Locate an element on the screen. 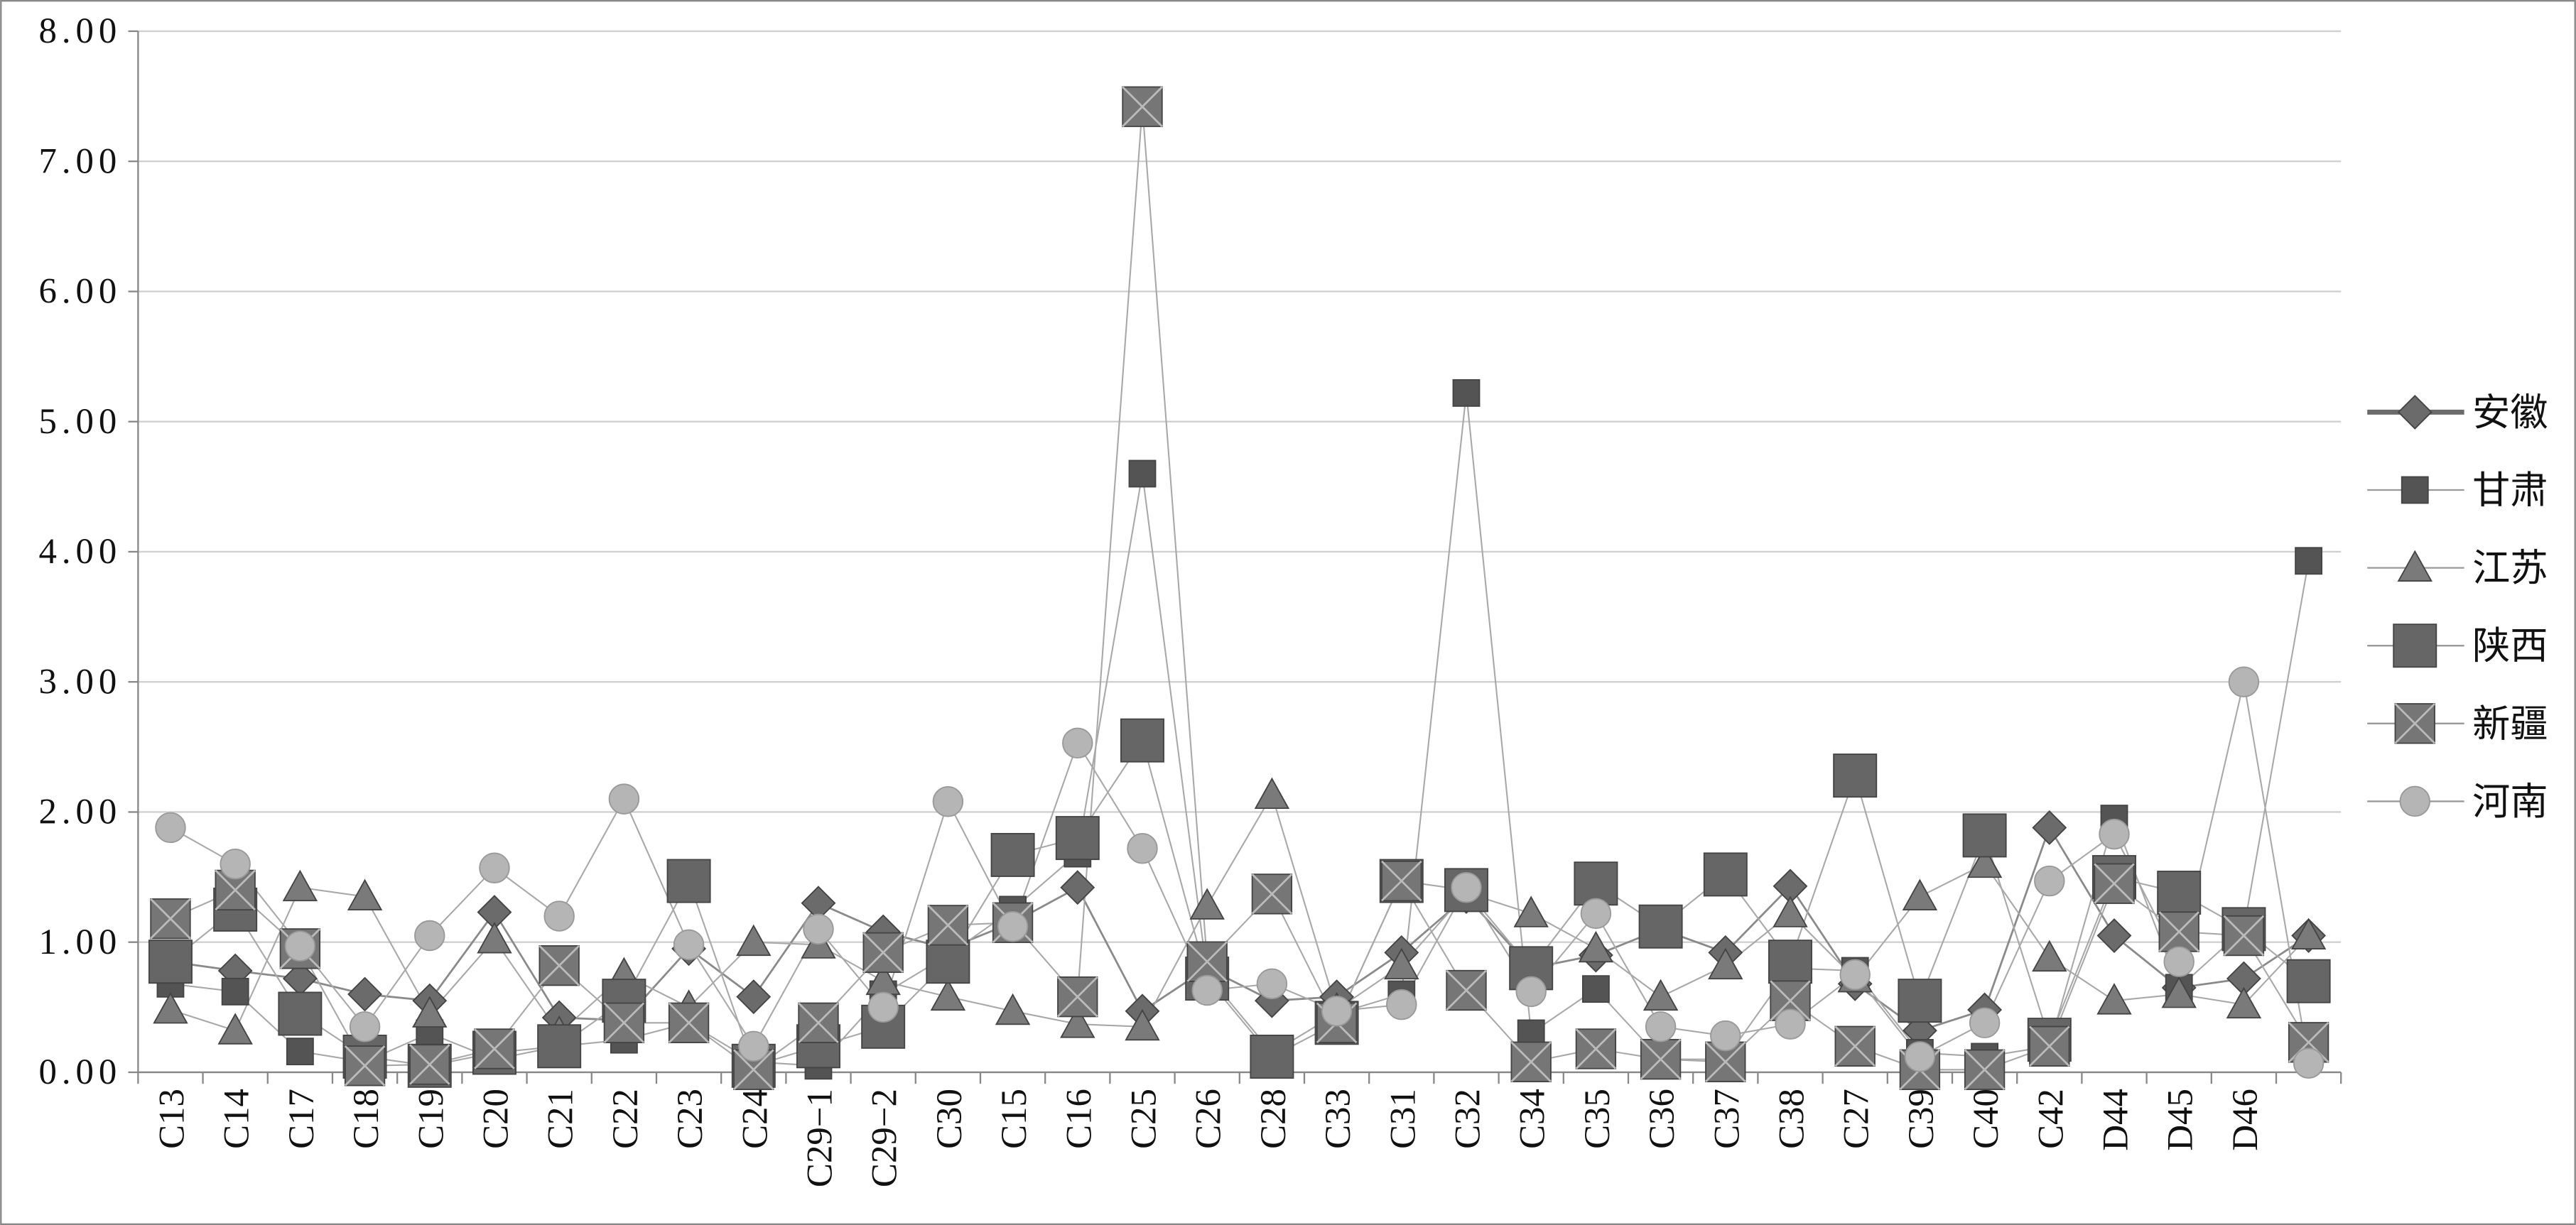 The width and height of the screenshot is (2576, 1225). x-tick-label: C32 is located at coordinates (1468, 1119).